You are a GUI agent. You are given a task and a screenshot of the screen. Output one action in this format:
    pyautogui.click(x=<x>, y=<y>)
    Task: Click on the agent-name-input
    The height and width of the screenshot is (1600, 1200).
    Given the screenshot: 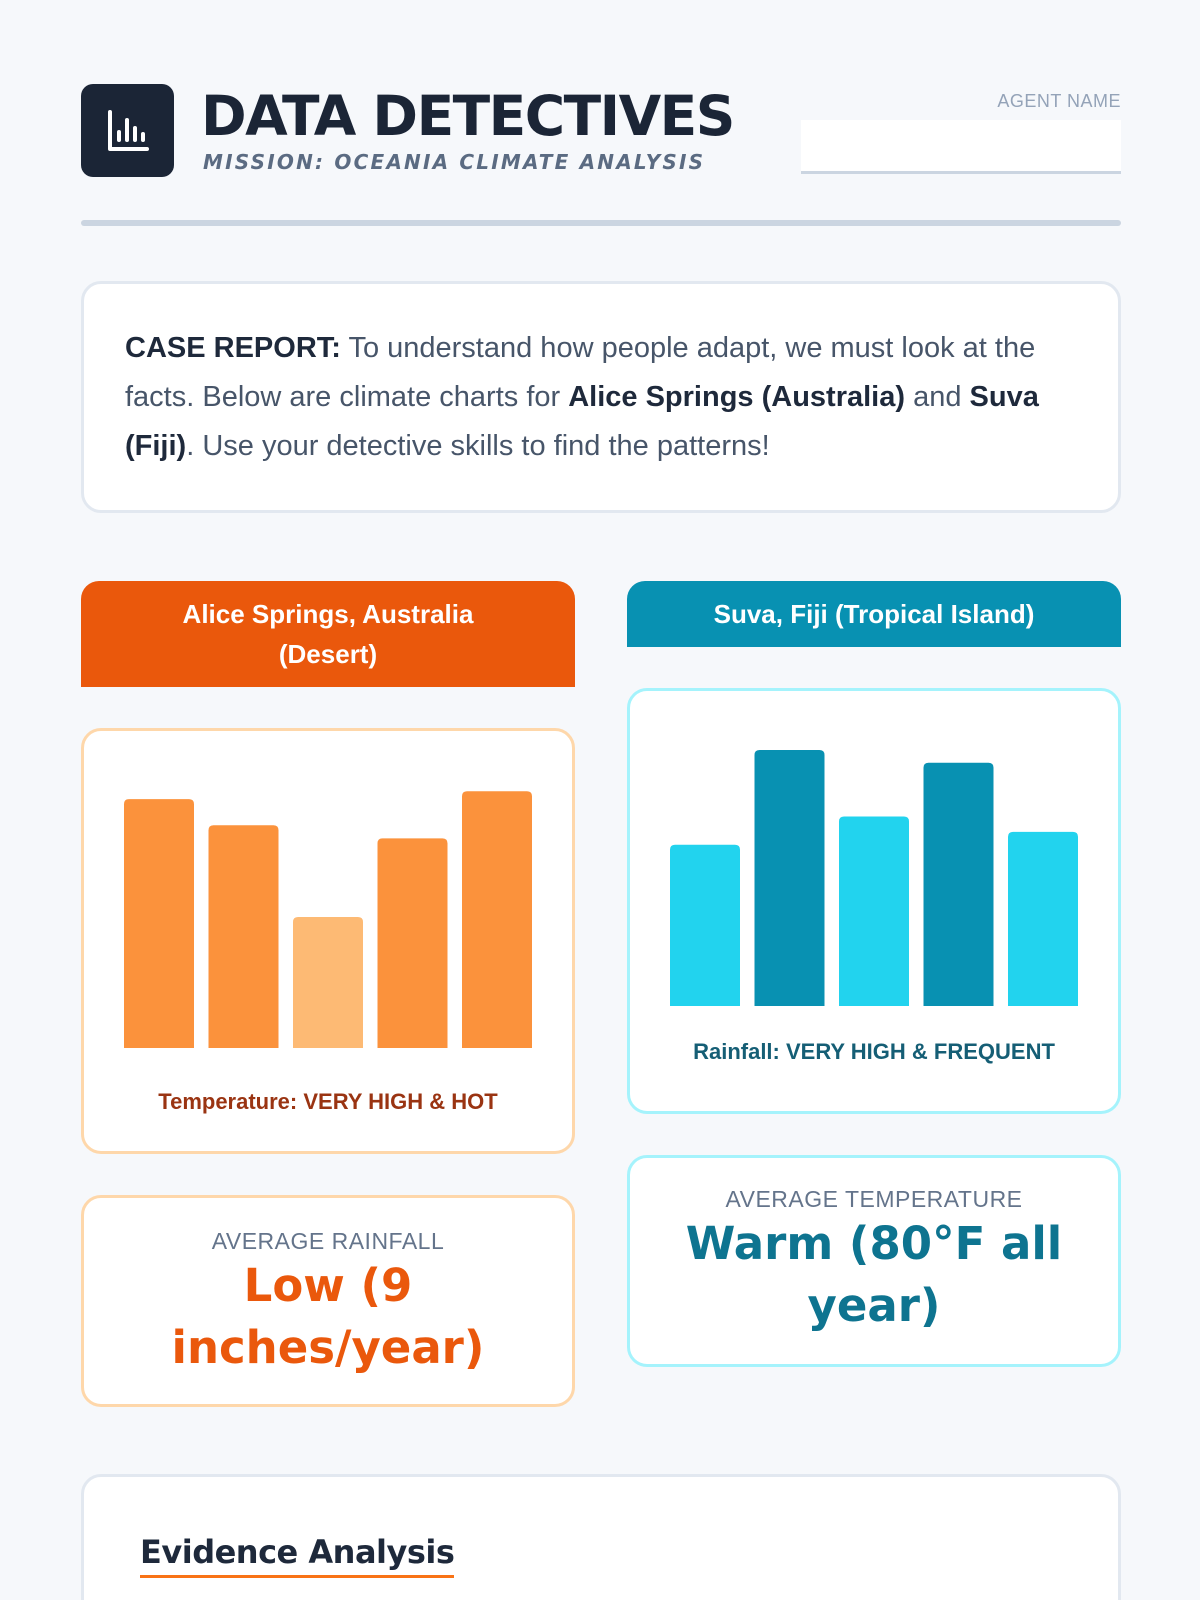 What is the action you would take?
    pyautogui.click(x=961, y=147)
    